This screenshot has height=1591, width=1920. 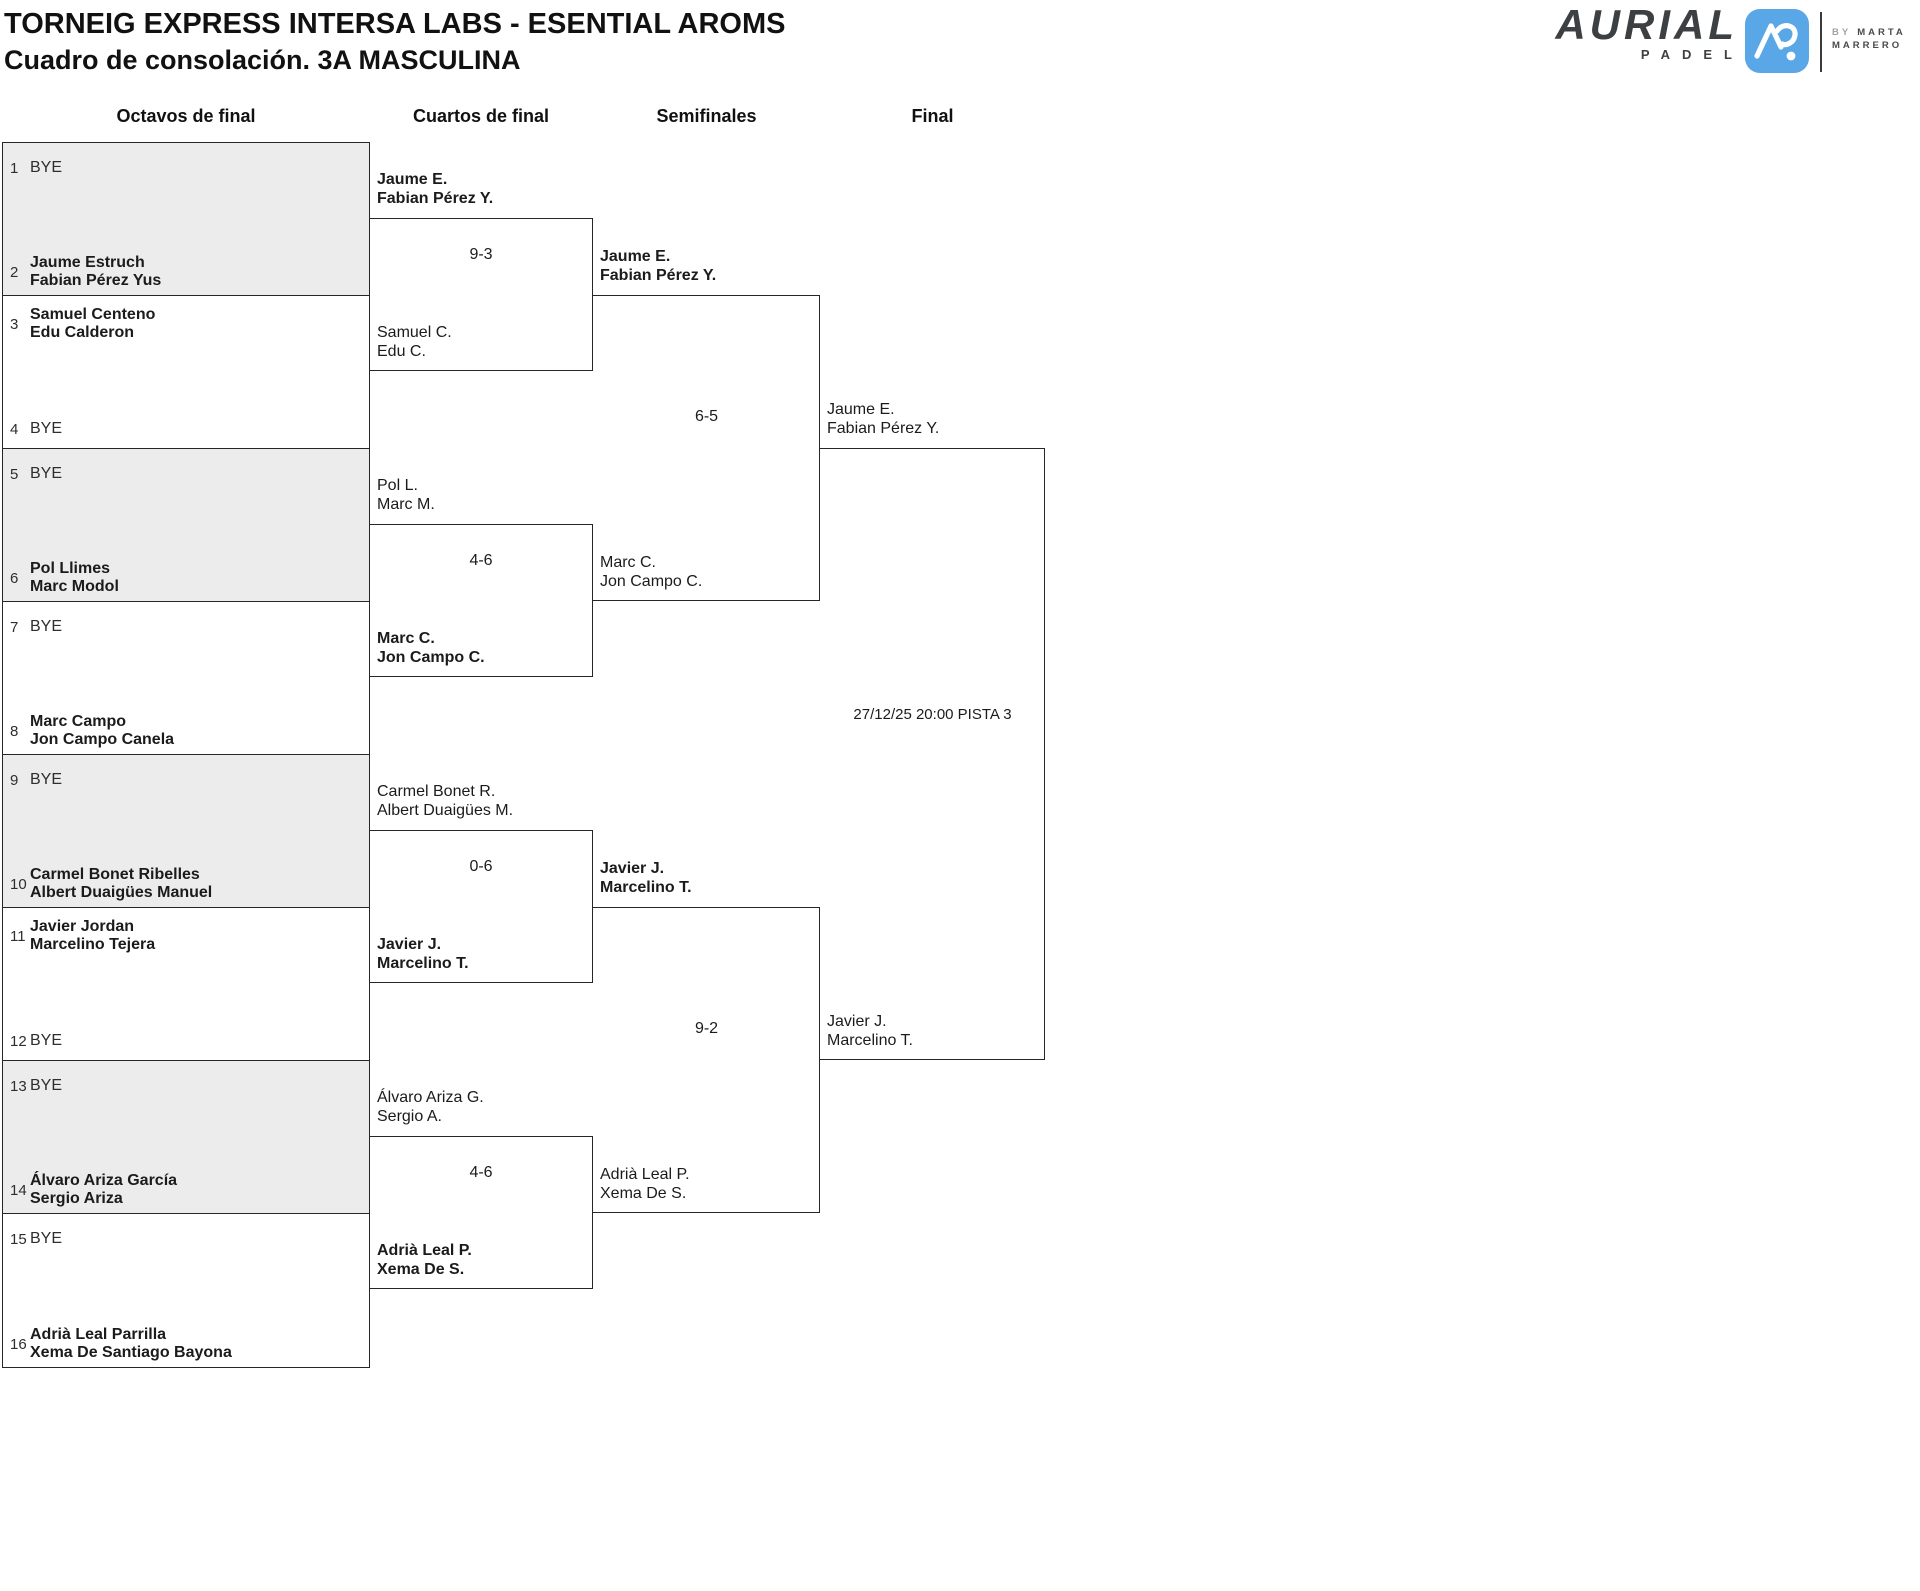 I want to click on qf2-score: 4-6, so click(x=481, y=560).